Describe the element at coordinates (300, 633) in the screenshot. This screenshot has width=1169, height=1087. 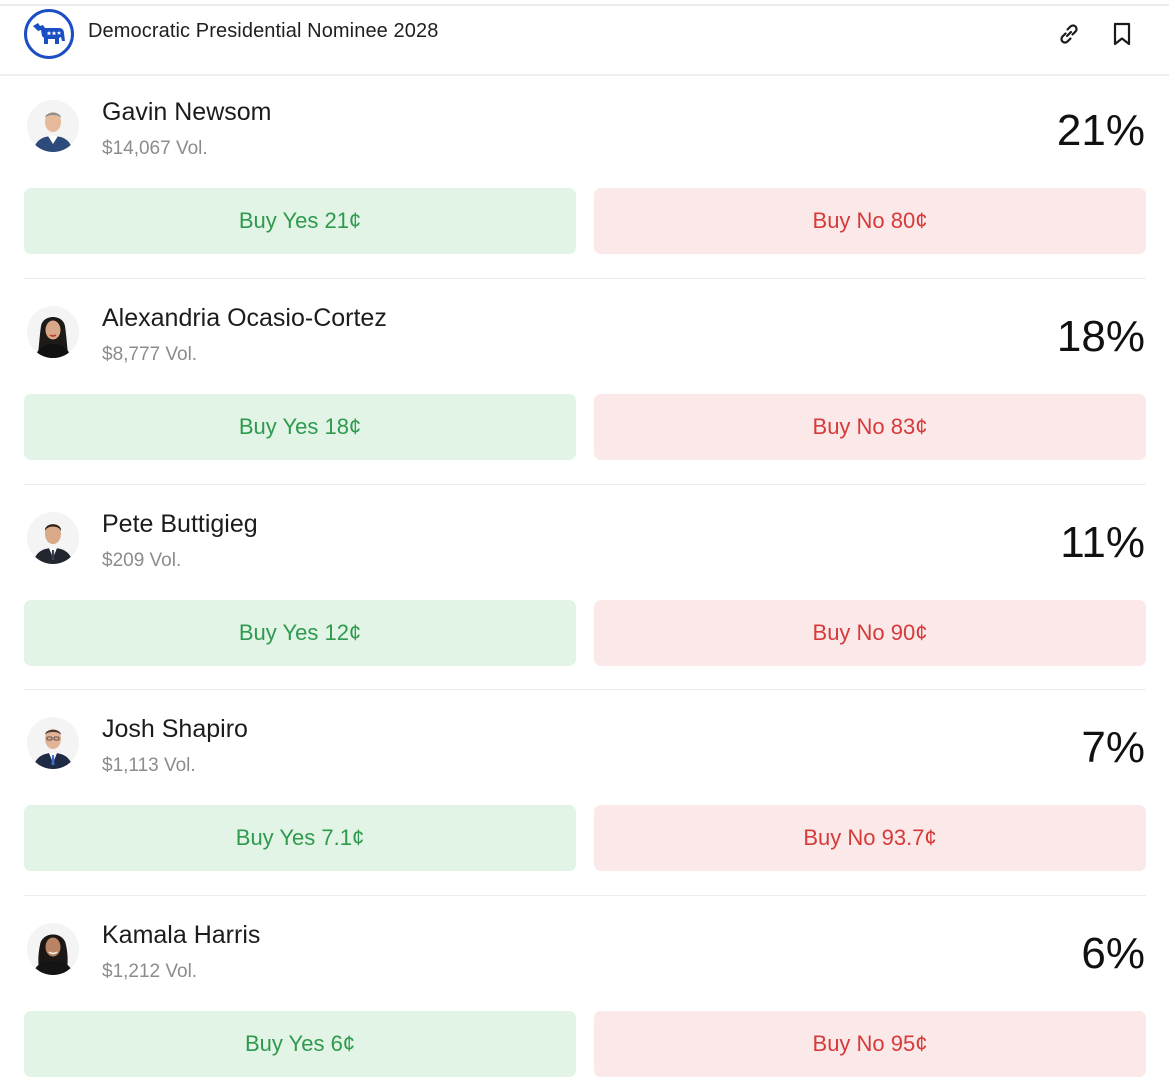
I see `buy-yes-button: Buy Yes 12¢` at that location.